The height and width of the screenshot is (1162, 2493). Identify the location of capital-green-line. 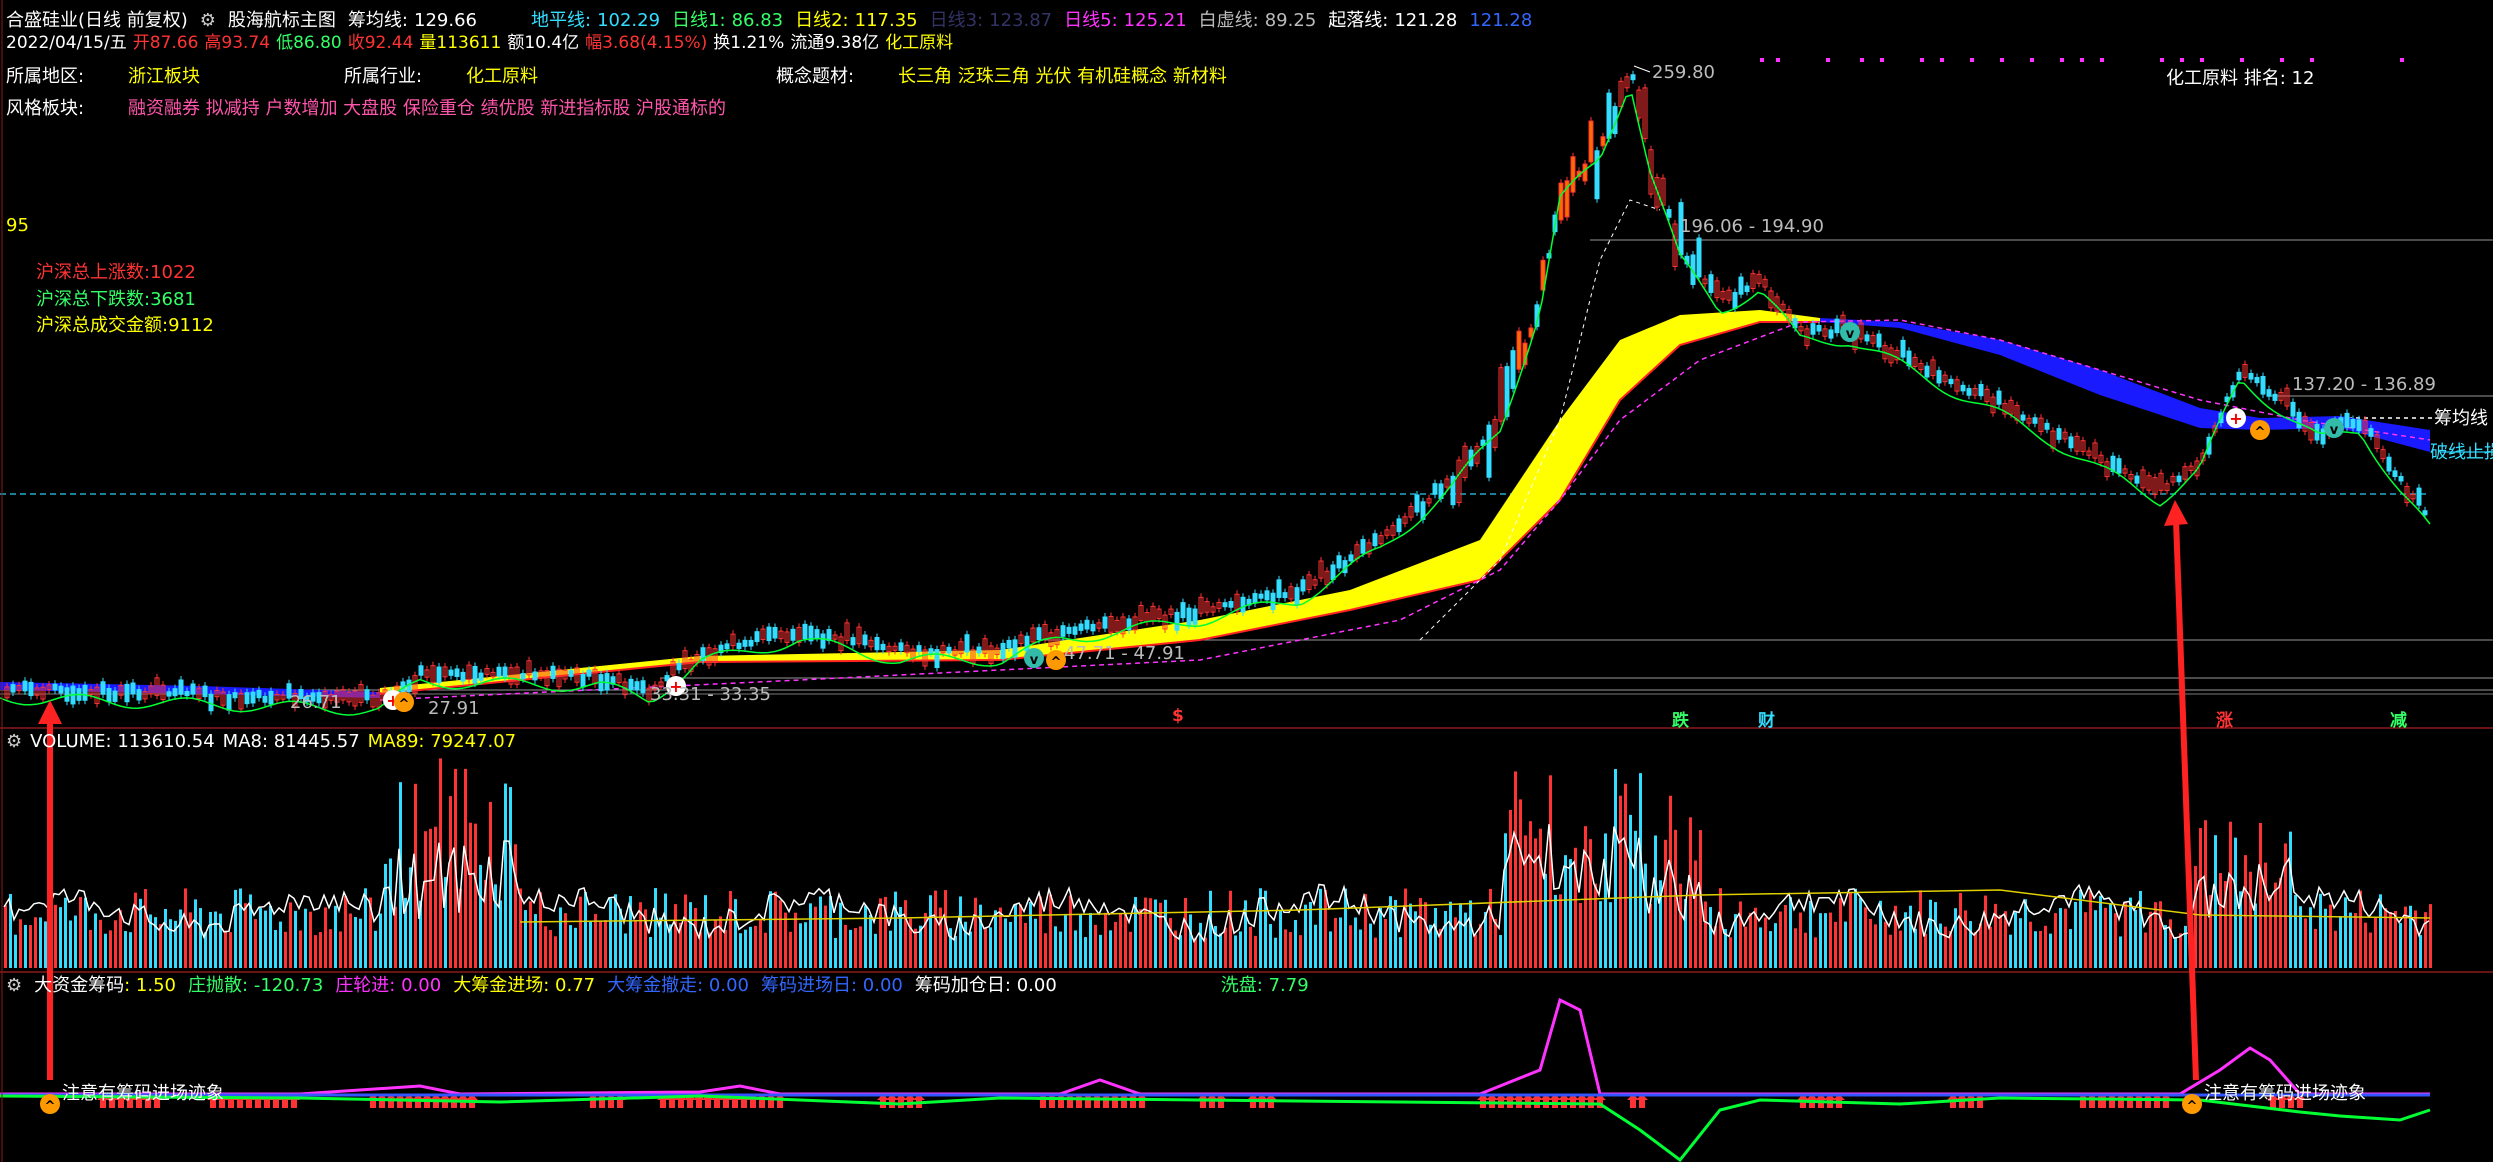
(1215, 1128).